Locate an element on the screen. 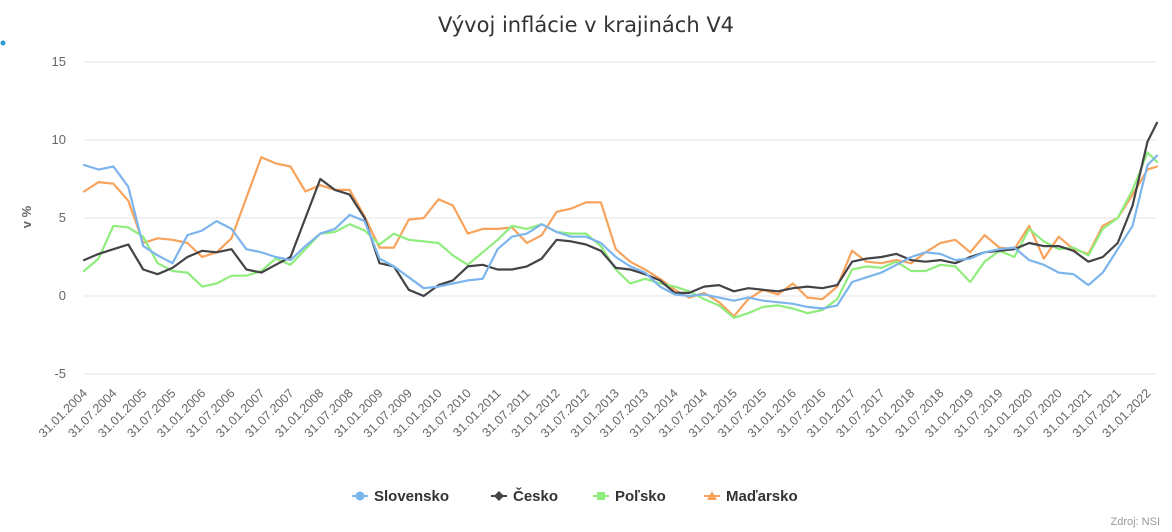 Image resolution: width=1172 pixels, height=532 pixels. credit: Zdroj: NSI is located at coordinates (1135, 522).